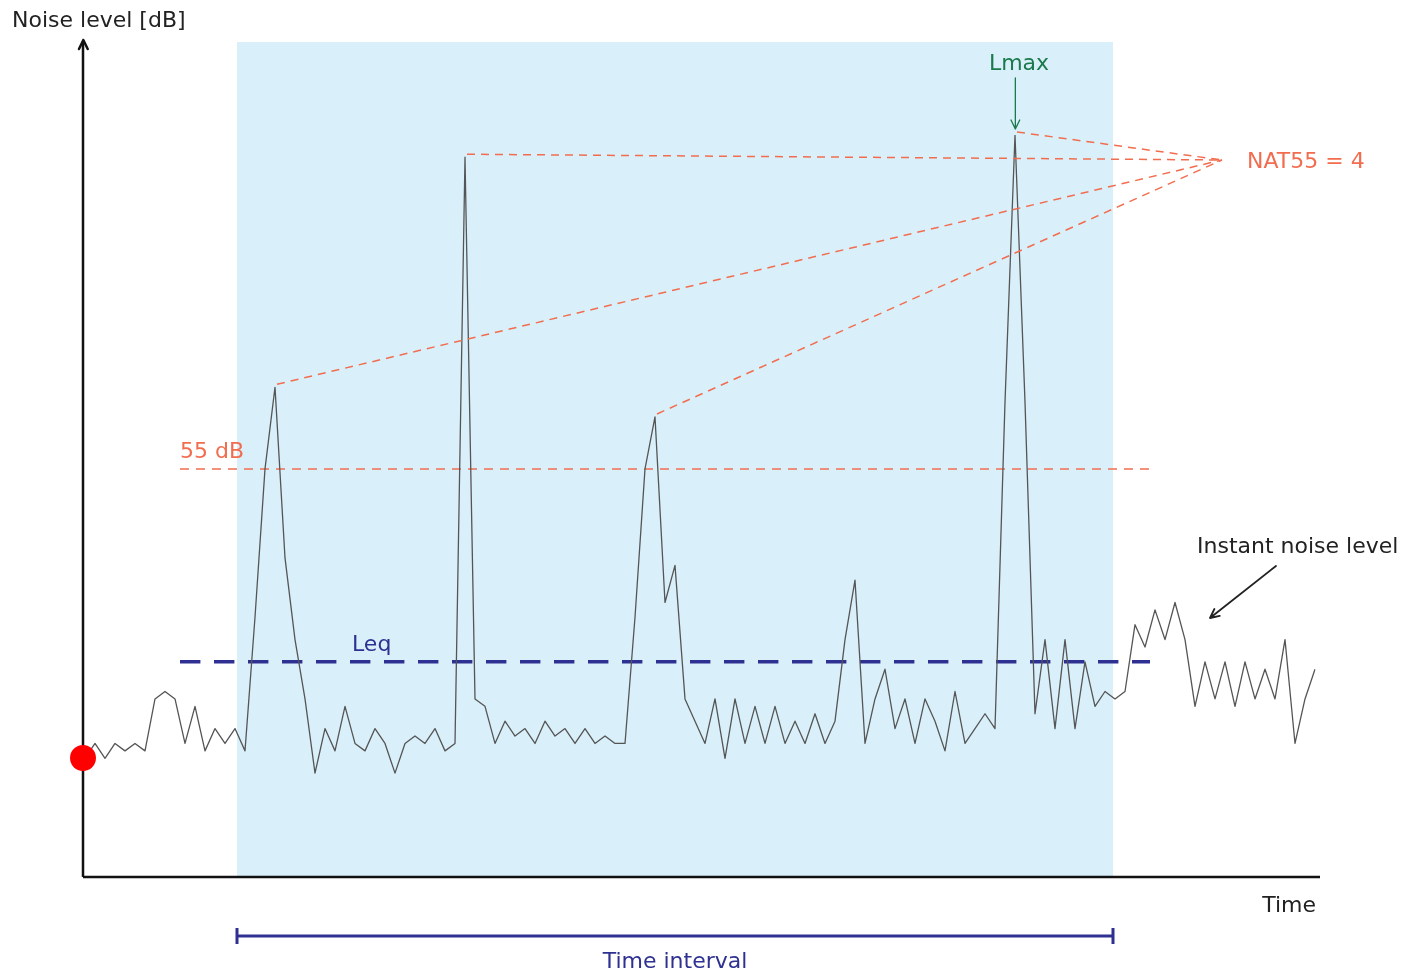  Describe the element at coordinates (99, 19) in the screenshot. I see `y-axis-title: Noise level [dB]` at that location.